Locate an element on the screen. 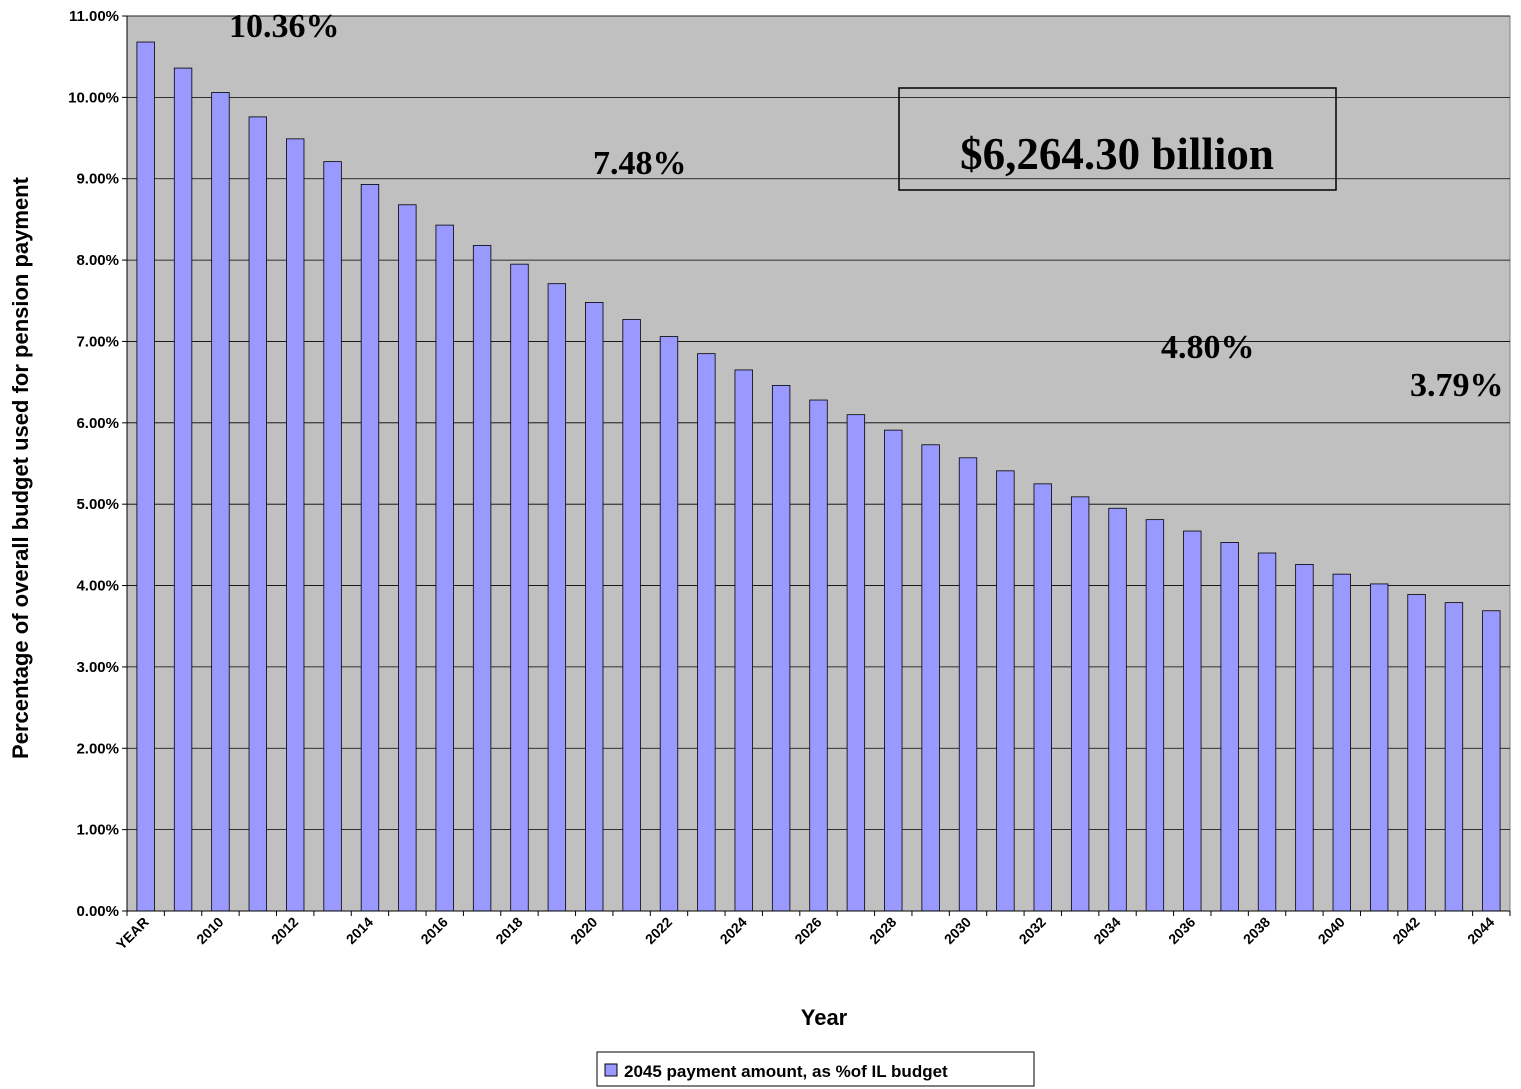  x-tick-label: 2020 is located at coordinates (583, 930).